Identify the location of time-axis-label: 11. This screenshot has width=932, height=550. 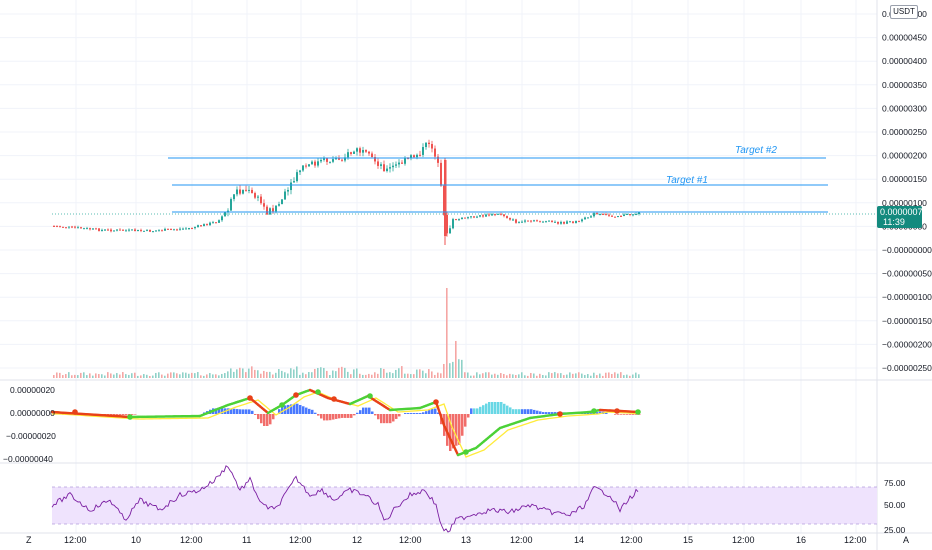
(246, 540).